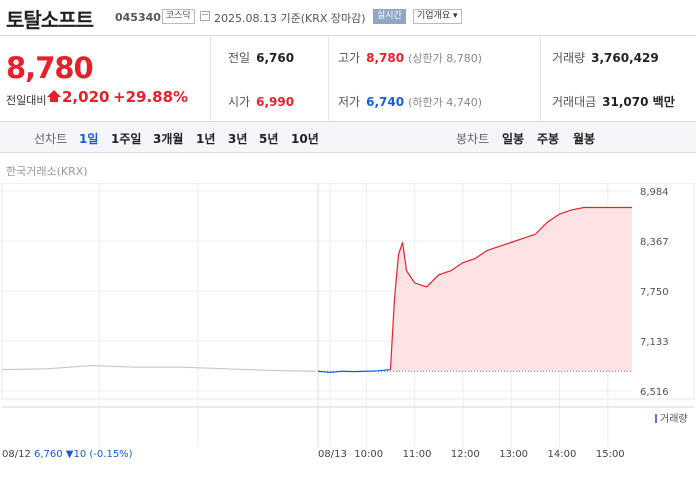  What do you see at coordinates (605, 58) in the screenshot?
I see `volume: 거래량 3,760,429` at bounding box center [605, 58].